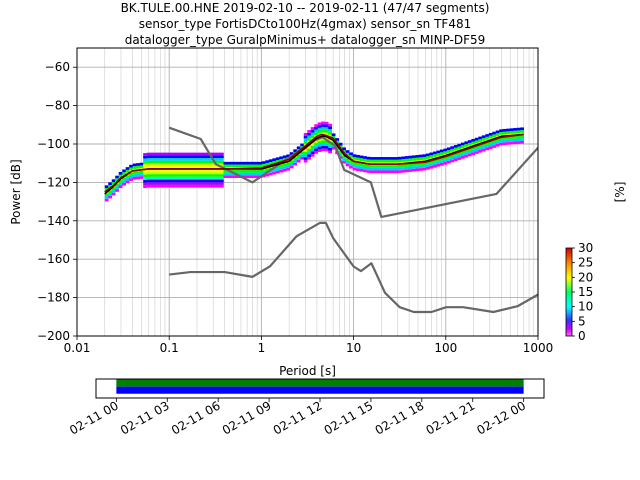 Image resolution: width=640 pixels, height=480 pixels. I want to click on y-tick-label: −200, so click(53, 336).